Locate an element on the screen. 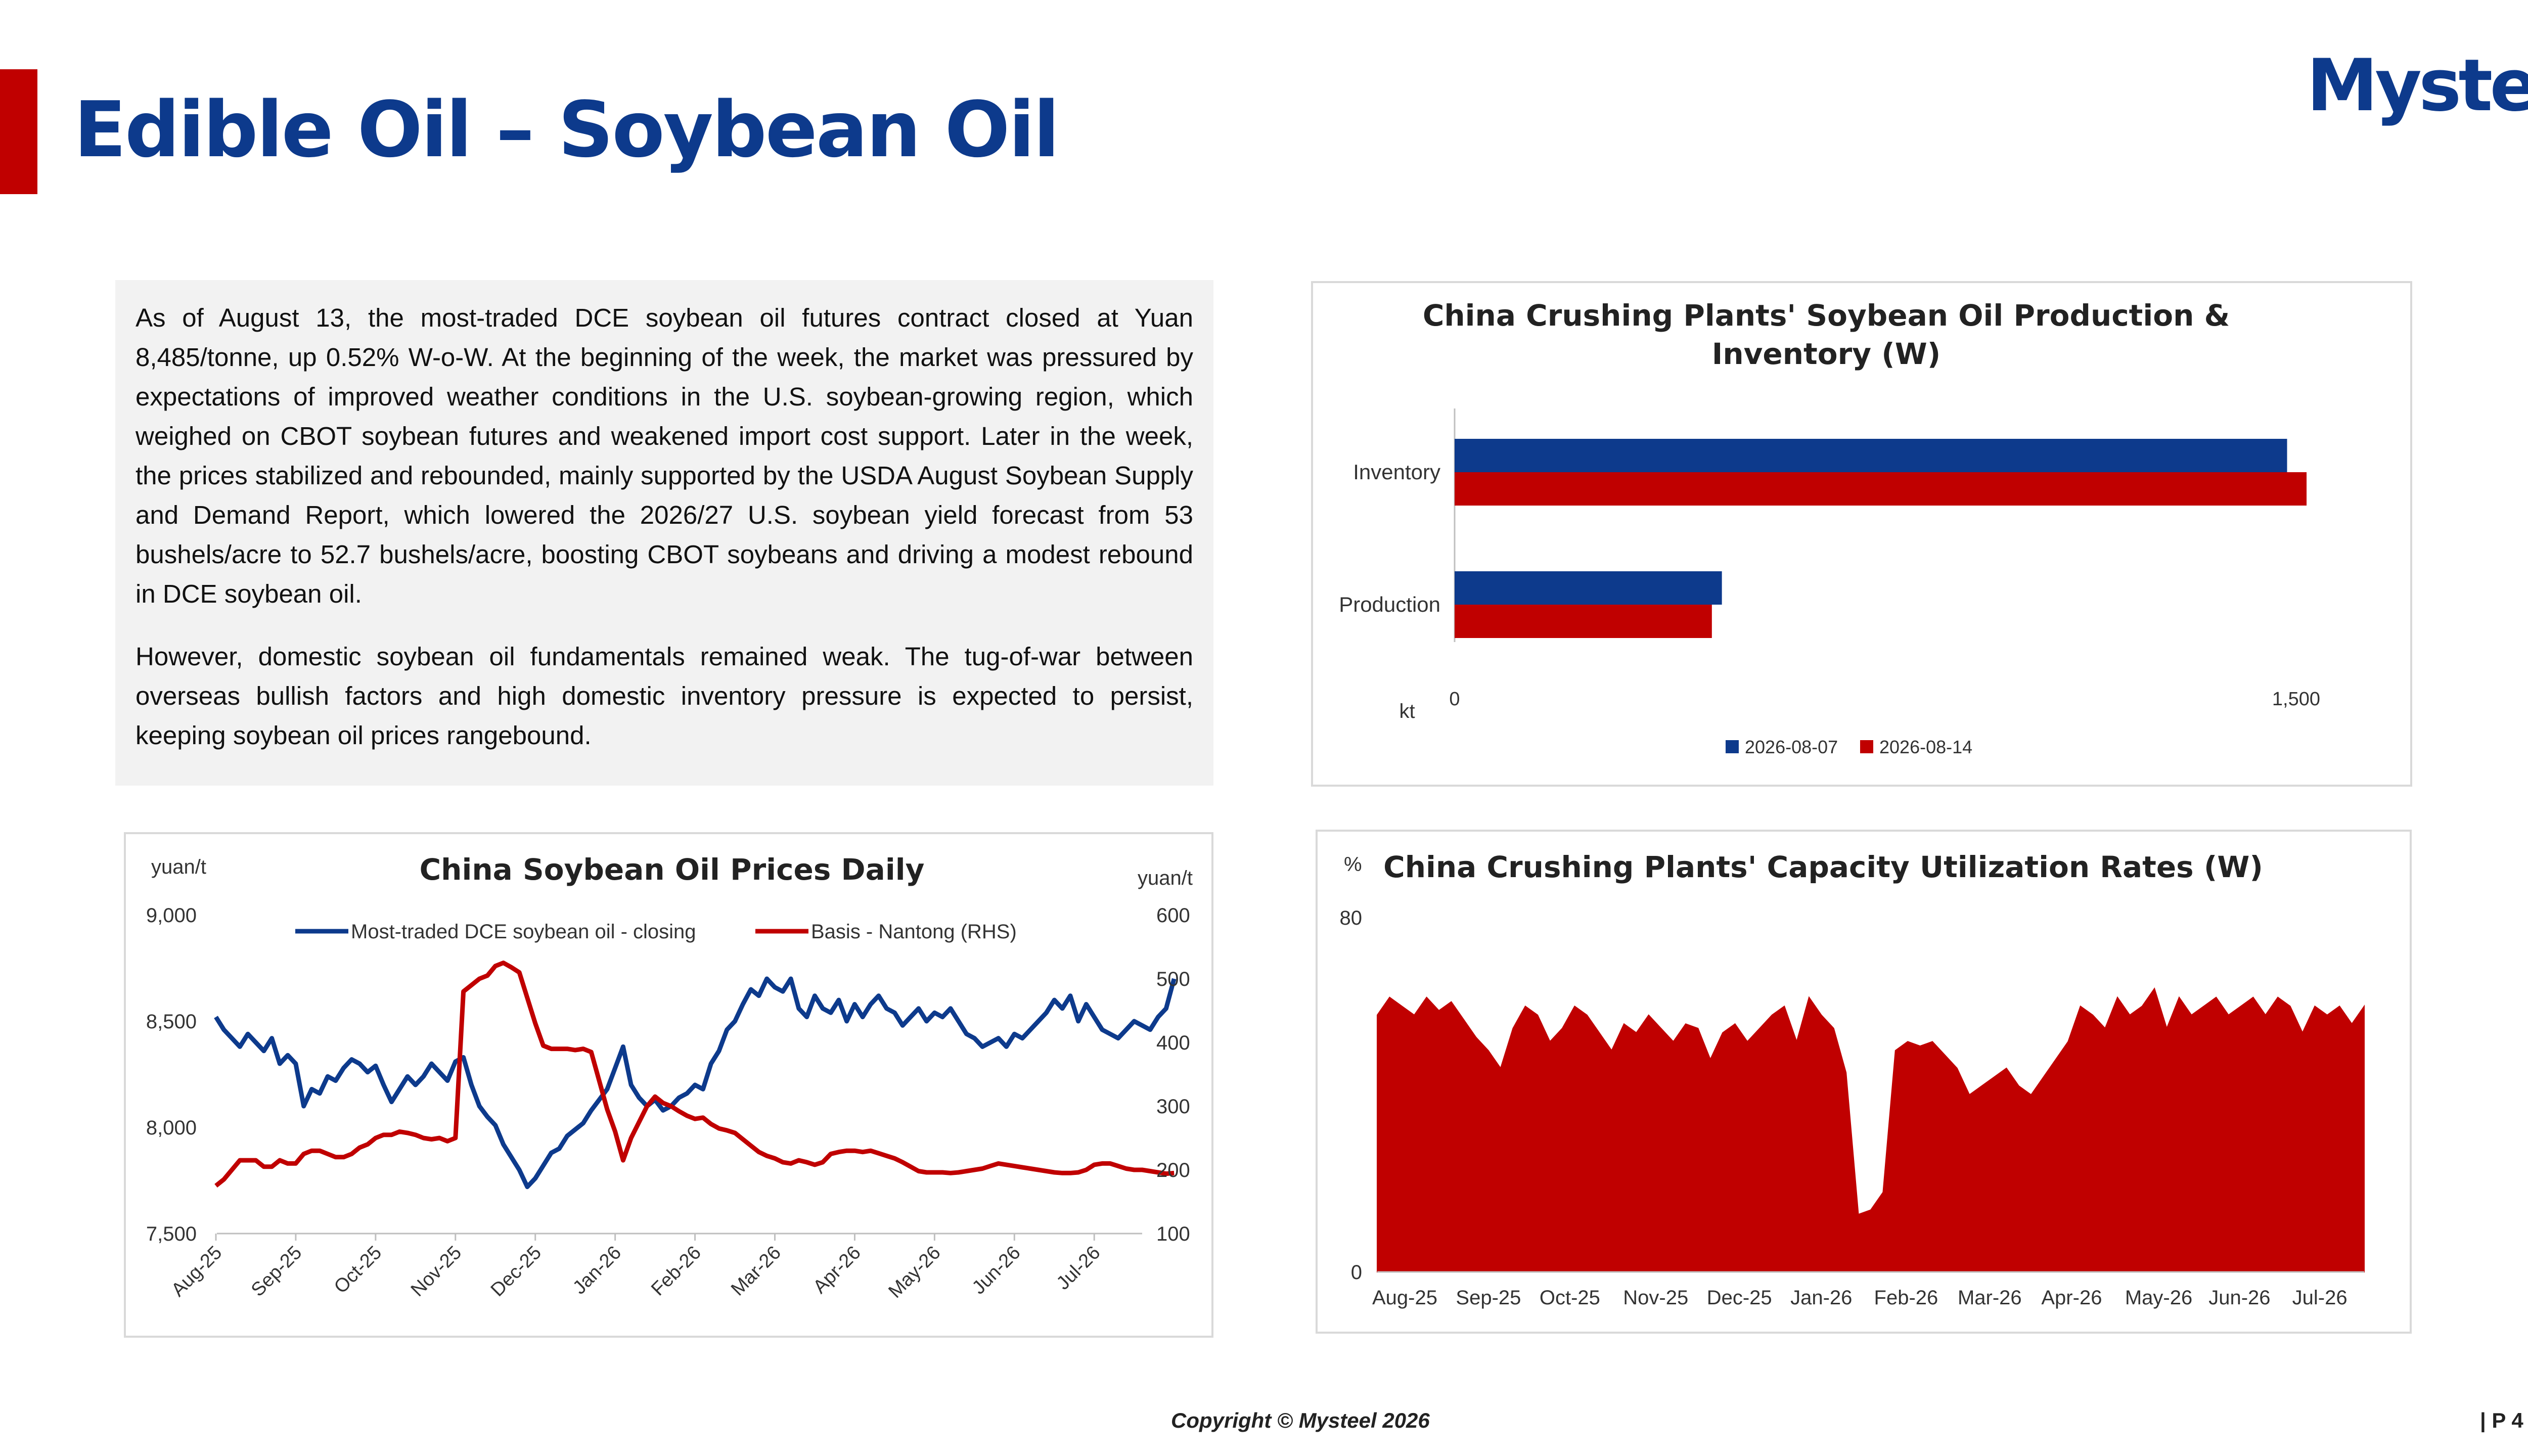 This screenshot has width=2528, height=1456. chart3-x-tick-11: Jul-26 is located at coordinates (2320, 1298).